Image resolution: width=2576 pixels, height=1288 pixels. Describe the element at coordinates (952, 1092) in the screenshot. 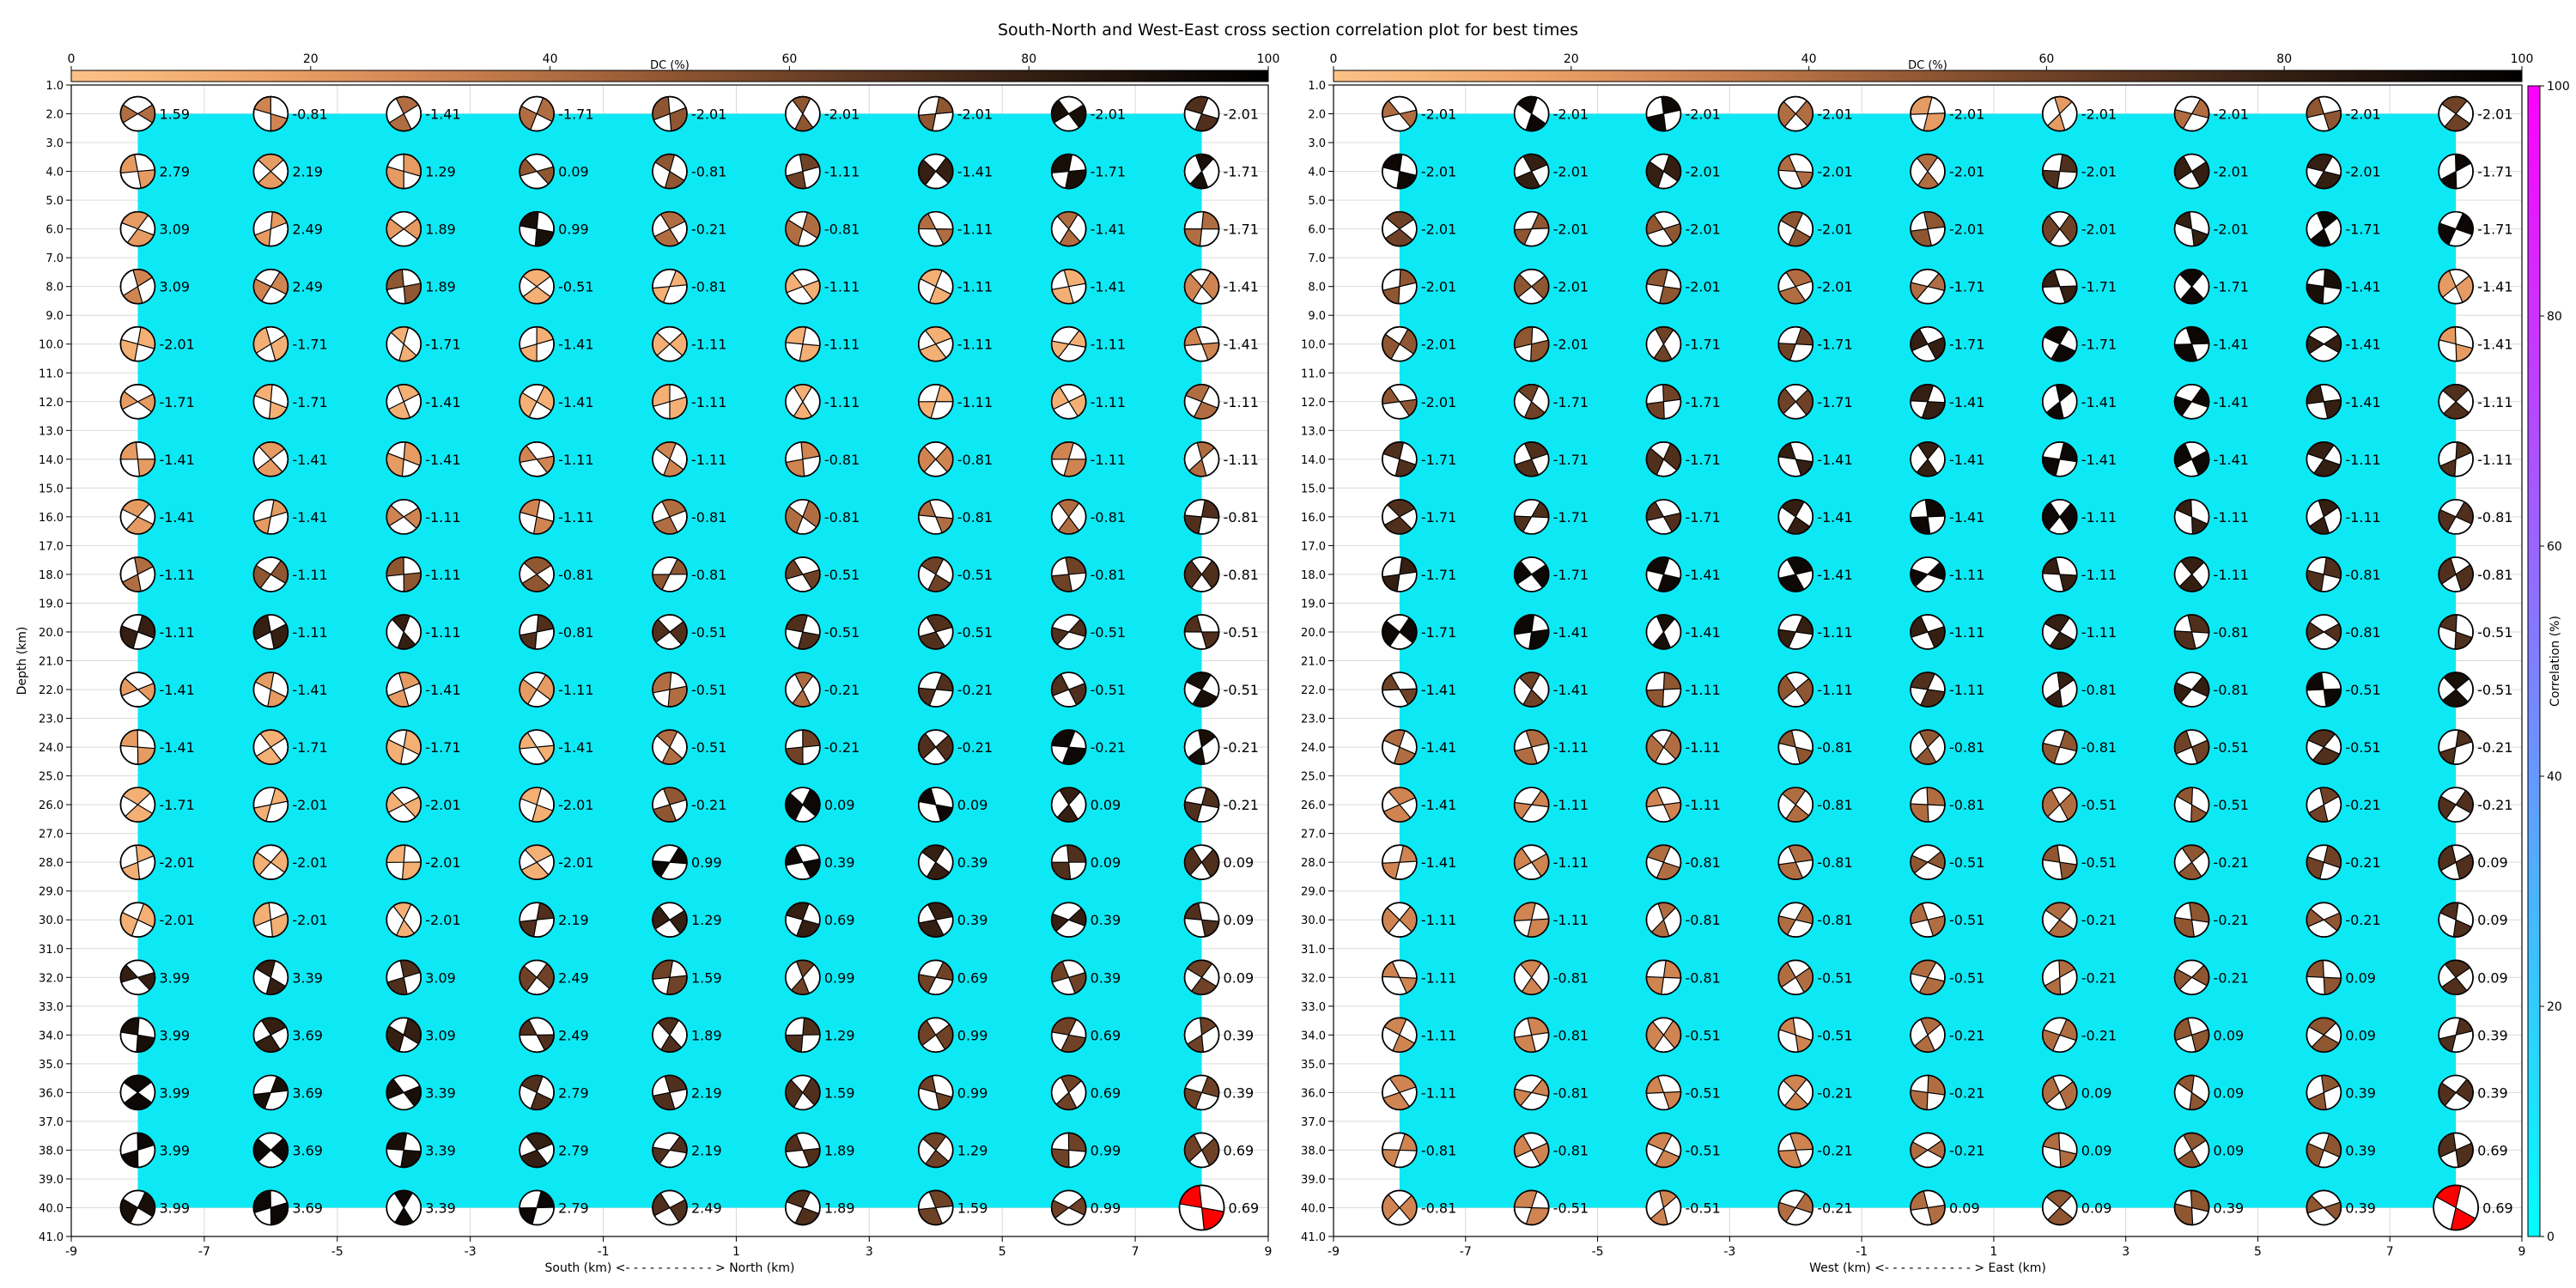

I see `beachball: 0.99` at that location.